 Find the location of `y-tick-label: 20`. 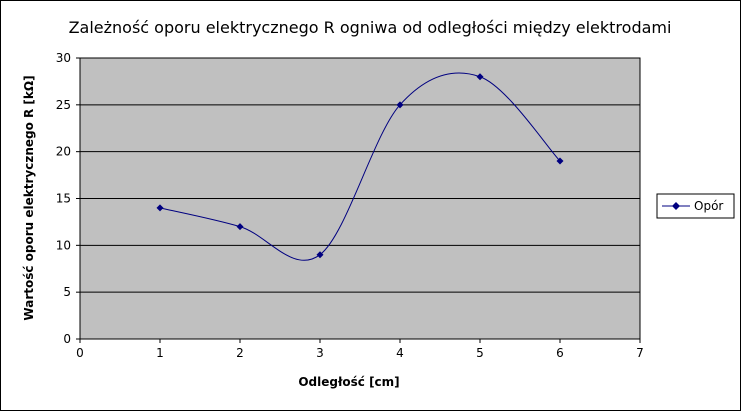

y-tick-label: 20 is located at coordinates (63, 152).